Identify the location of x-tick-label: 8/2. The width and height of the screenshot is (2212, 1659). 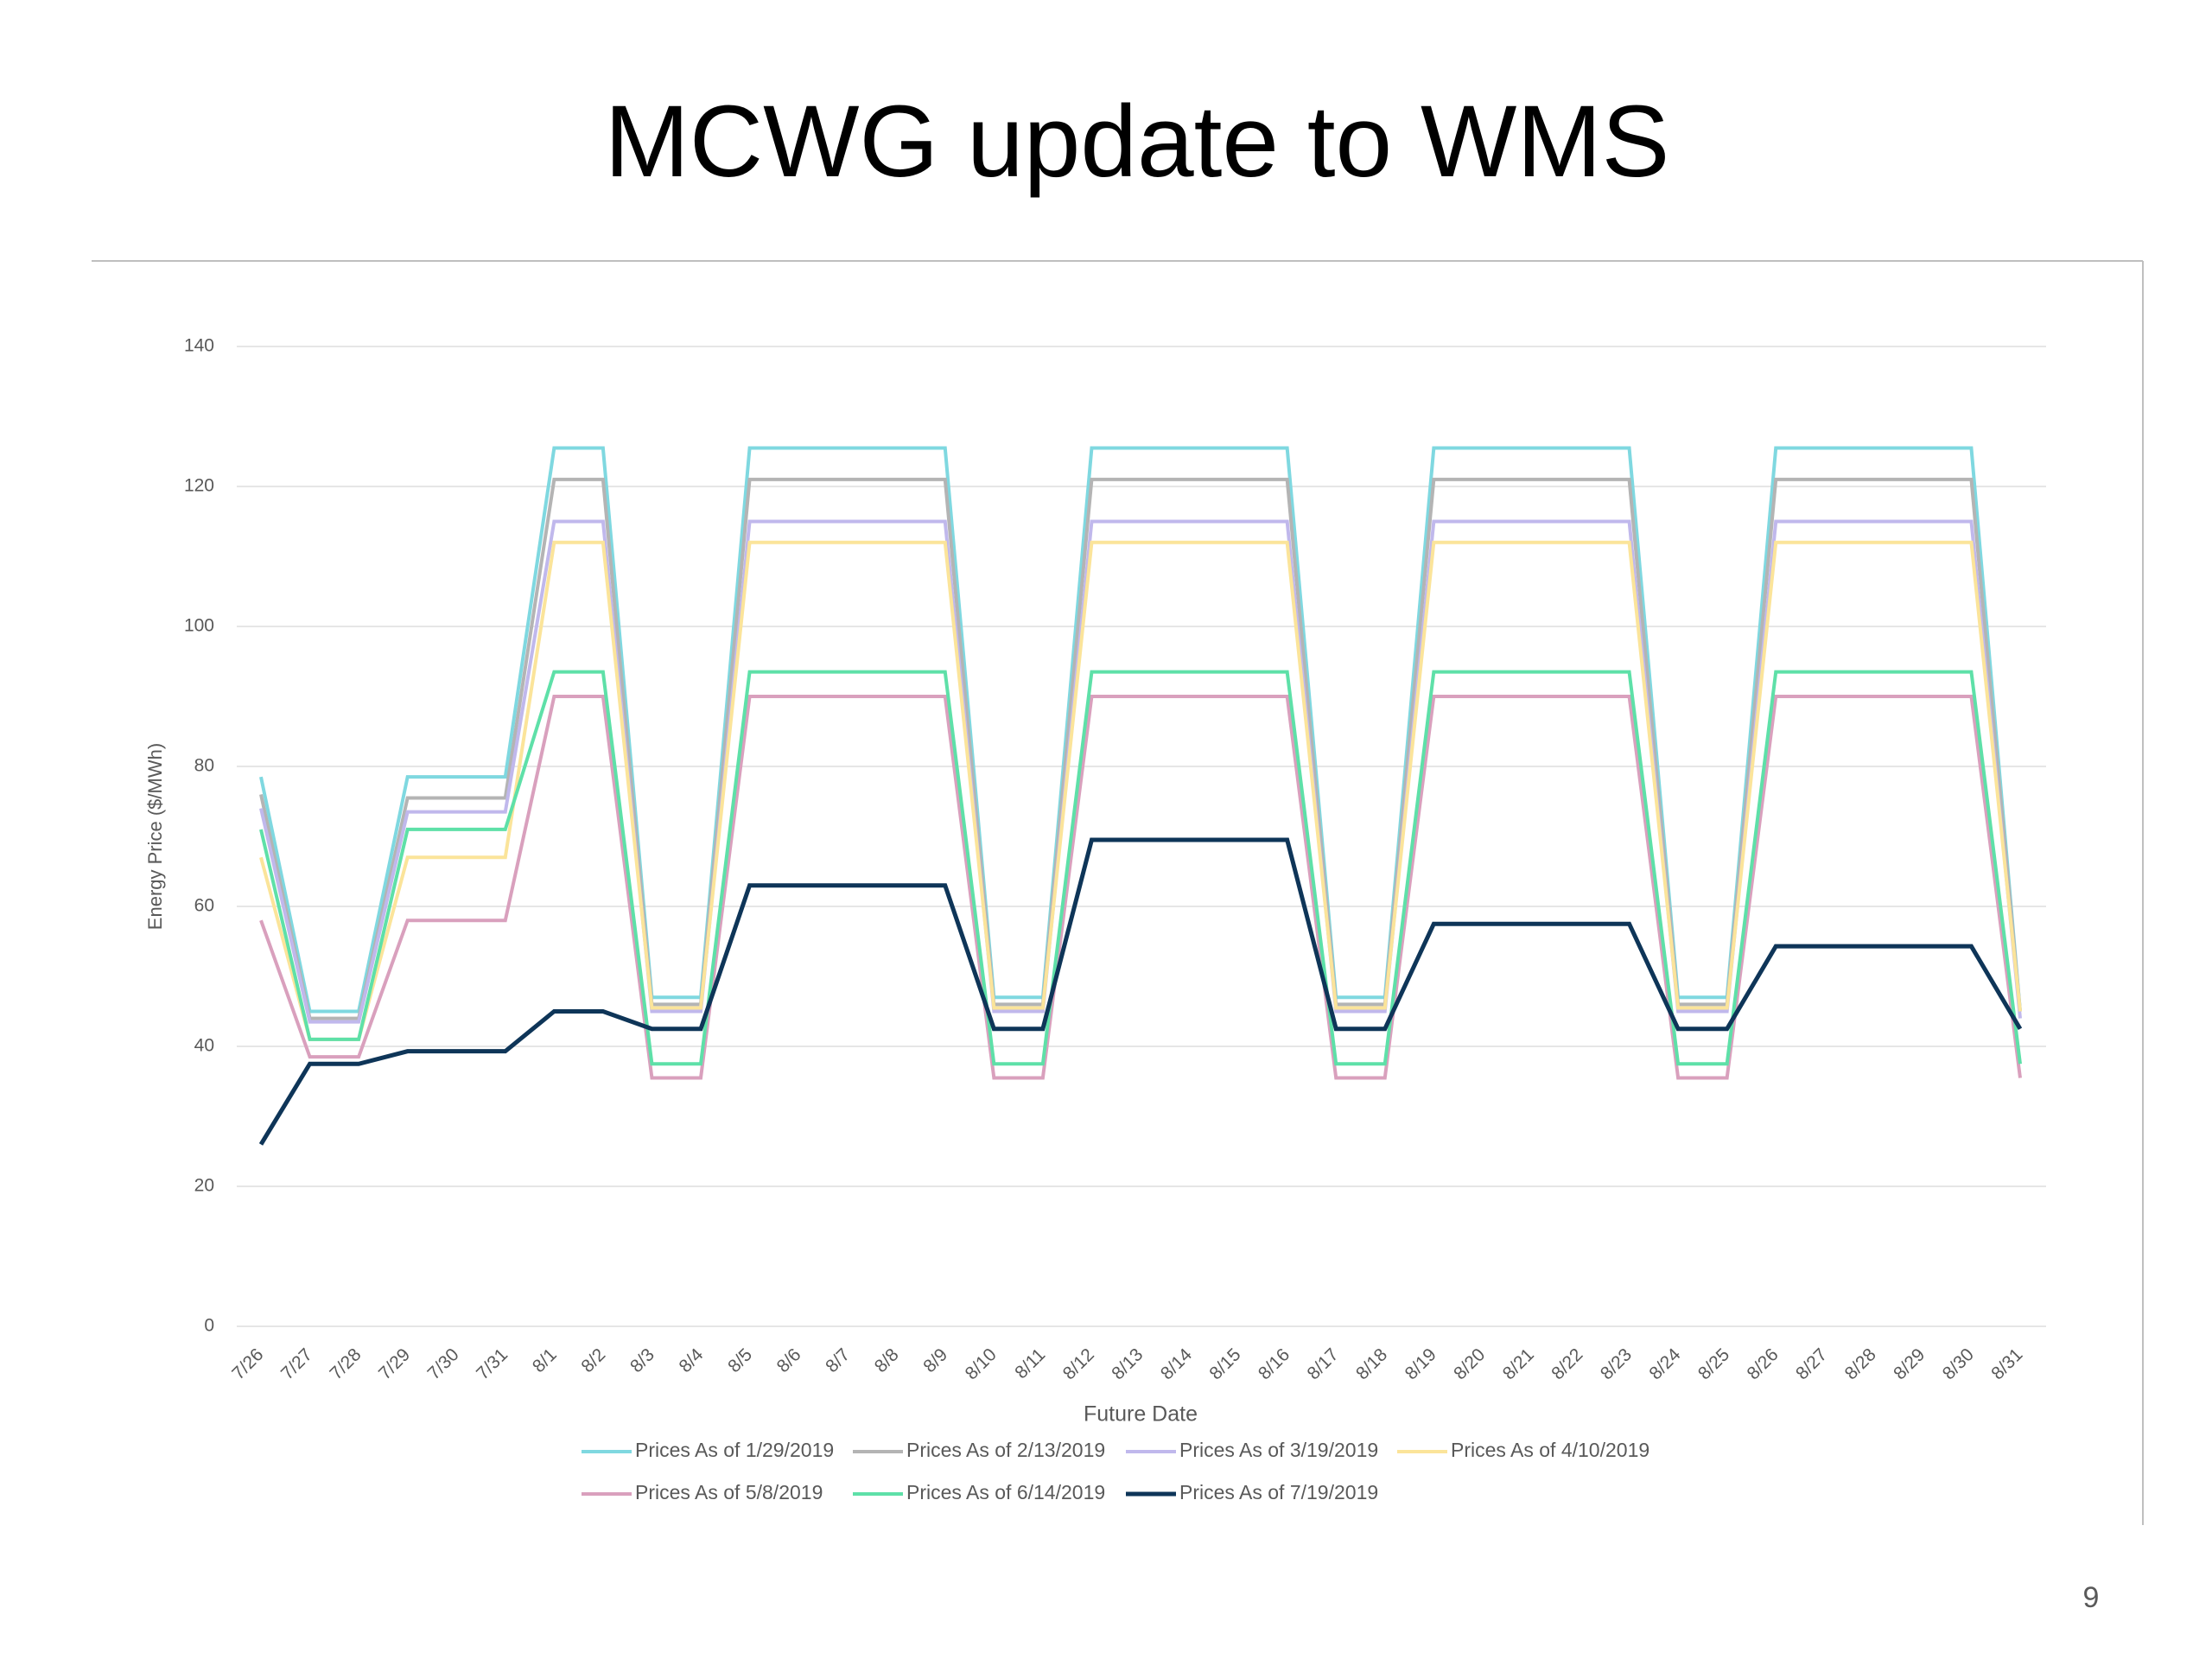
(593, 1360).